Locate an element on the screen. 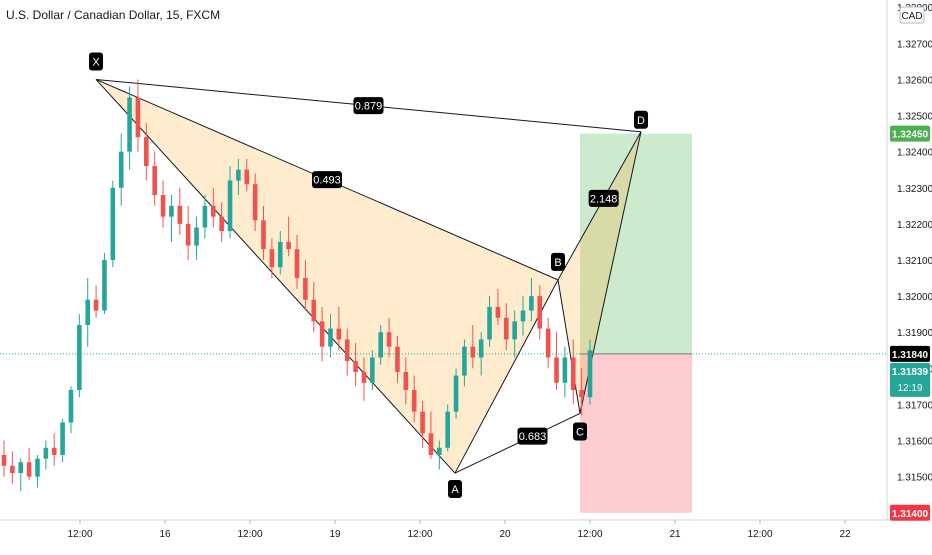 The width and height of the screenshot is (932, 555). y-tick-label: 1.32500 is located at coordinates (914, 117).